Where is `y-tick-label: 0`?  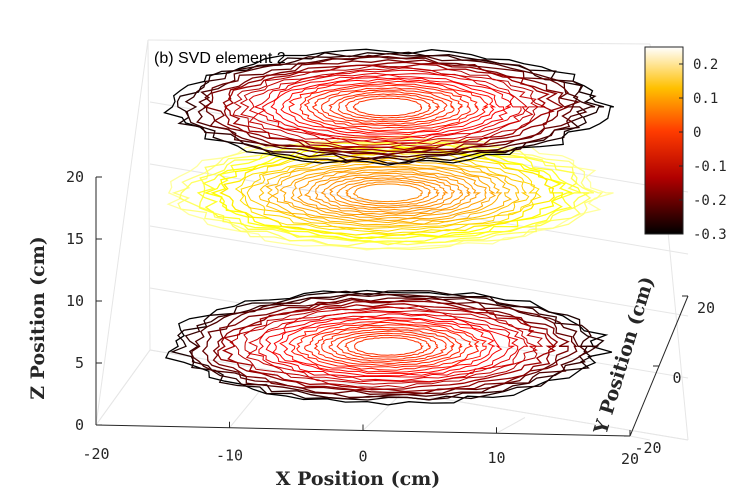 y-tick-label: 0 is located at coordinates (676, 378).